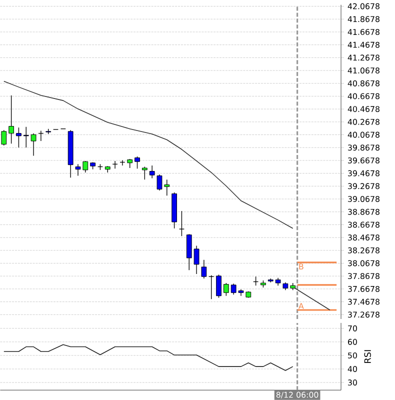 This screenshot has height=400, width=395. What do you see at coordinates (367, 356) in the screenshot?
I see `y-axis-title: RSI` at bounding box center [367, 356].